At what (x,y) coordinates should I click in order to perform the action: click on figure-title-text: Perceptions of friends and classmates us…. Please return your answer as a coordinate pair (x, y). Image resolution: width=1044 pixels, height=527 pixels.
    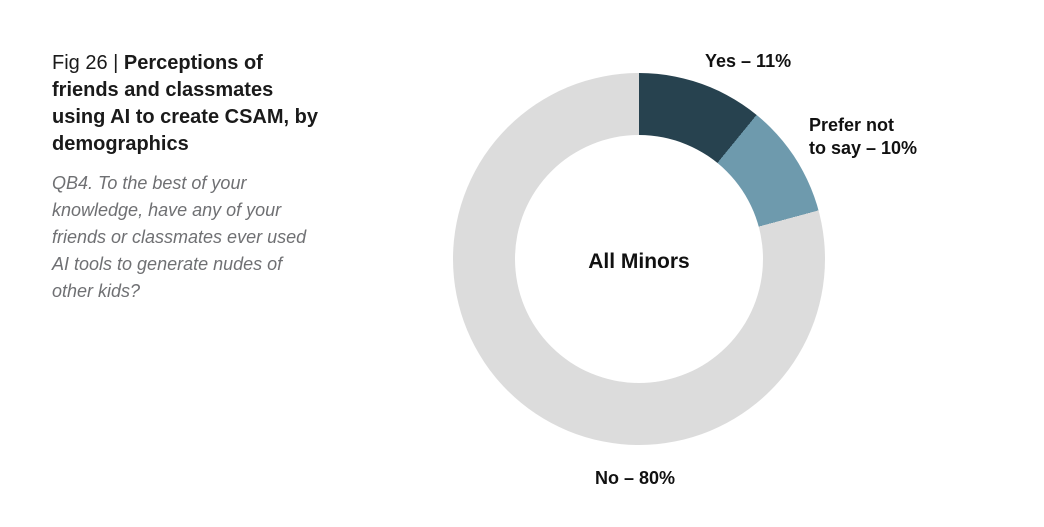
    Looking at the image, I should click on (185, 103).